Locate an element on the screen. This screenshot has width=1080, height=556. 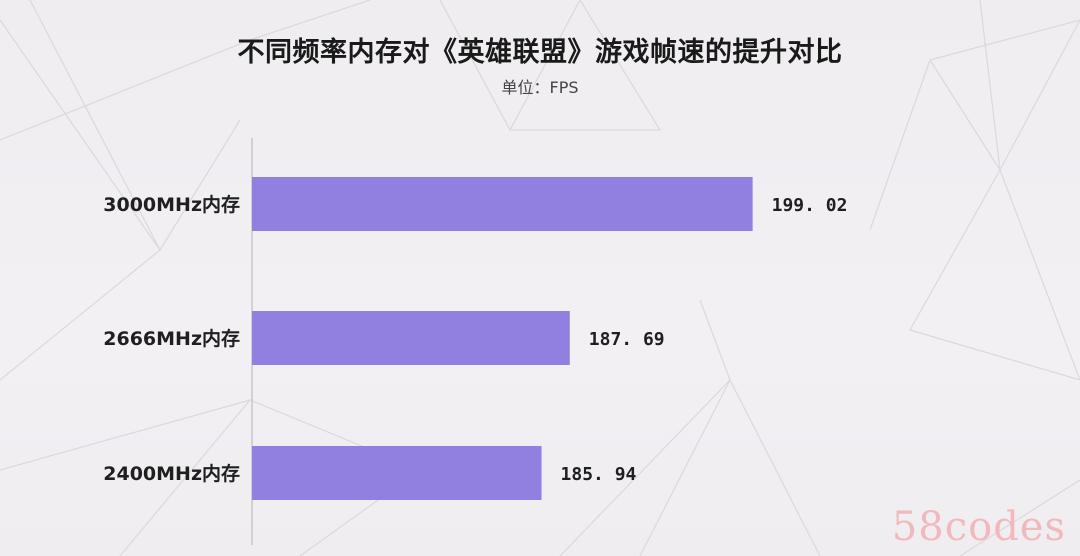
category-label: 3000MHz内存 is located at coordinates (171, 204).